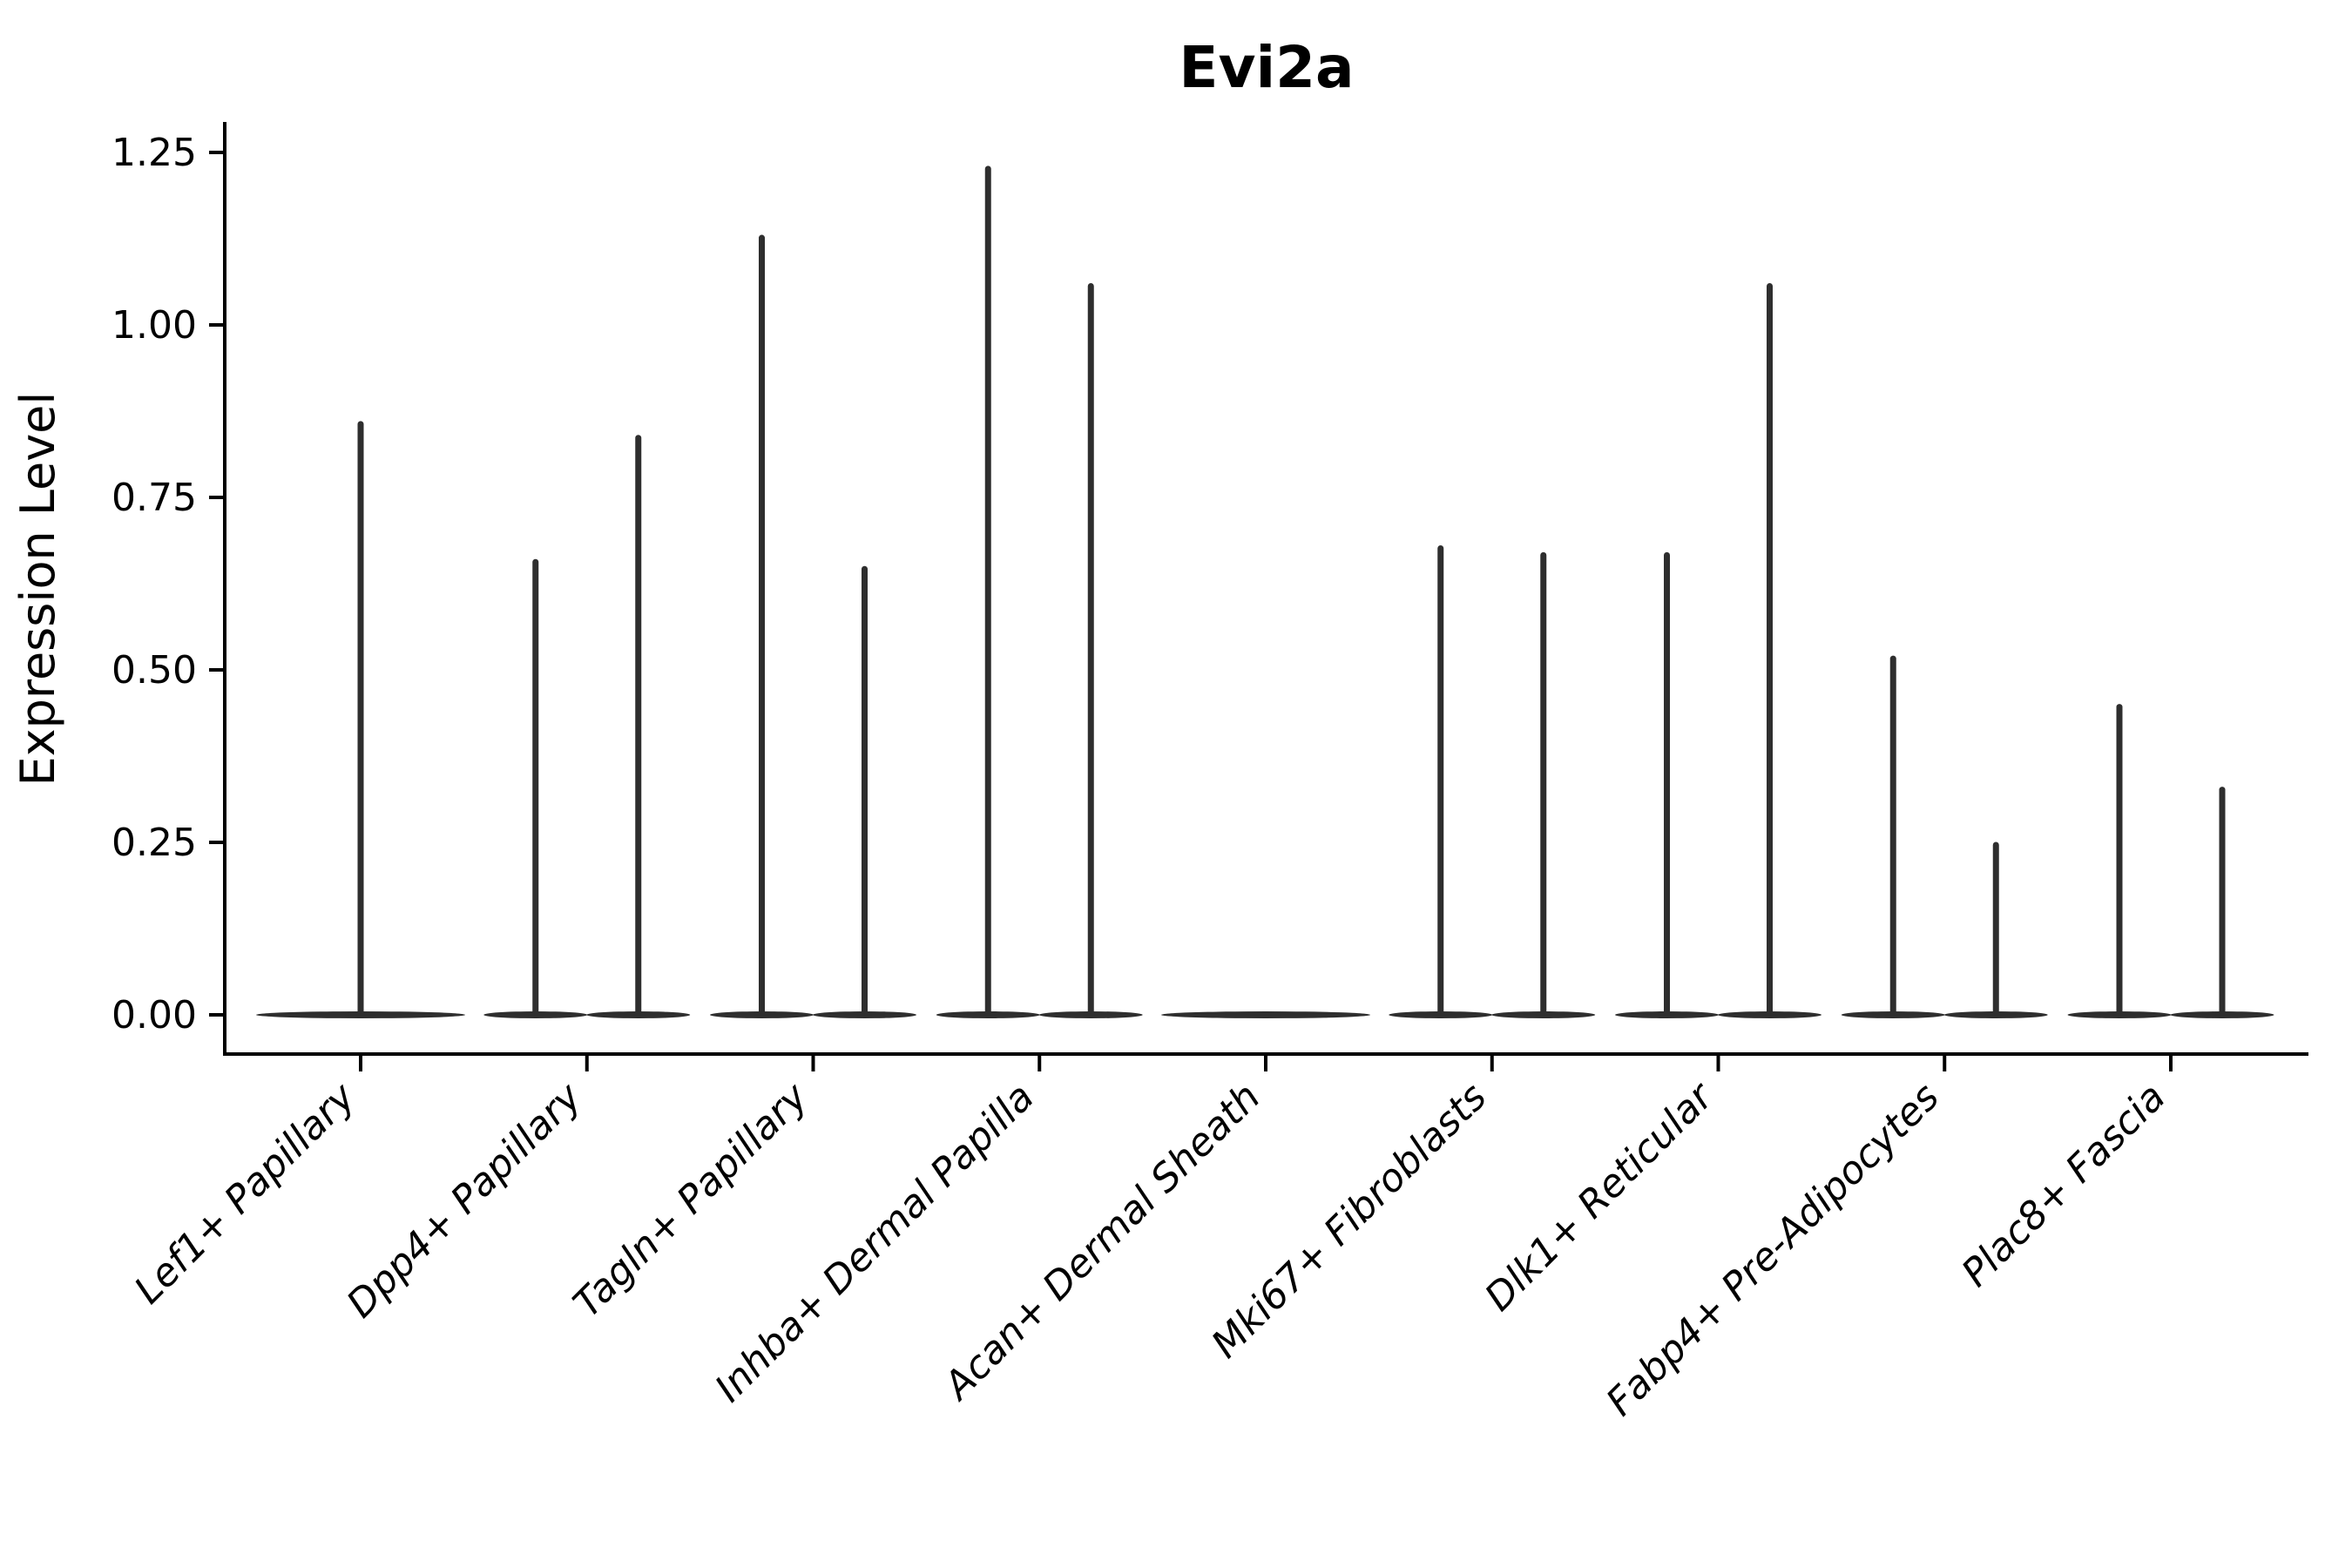  Describe the element at coordinates (1265, 1014) in the screenshot. I see `violin-base` at that location.